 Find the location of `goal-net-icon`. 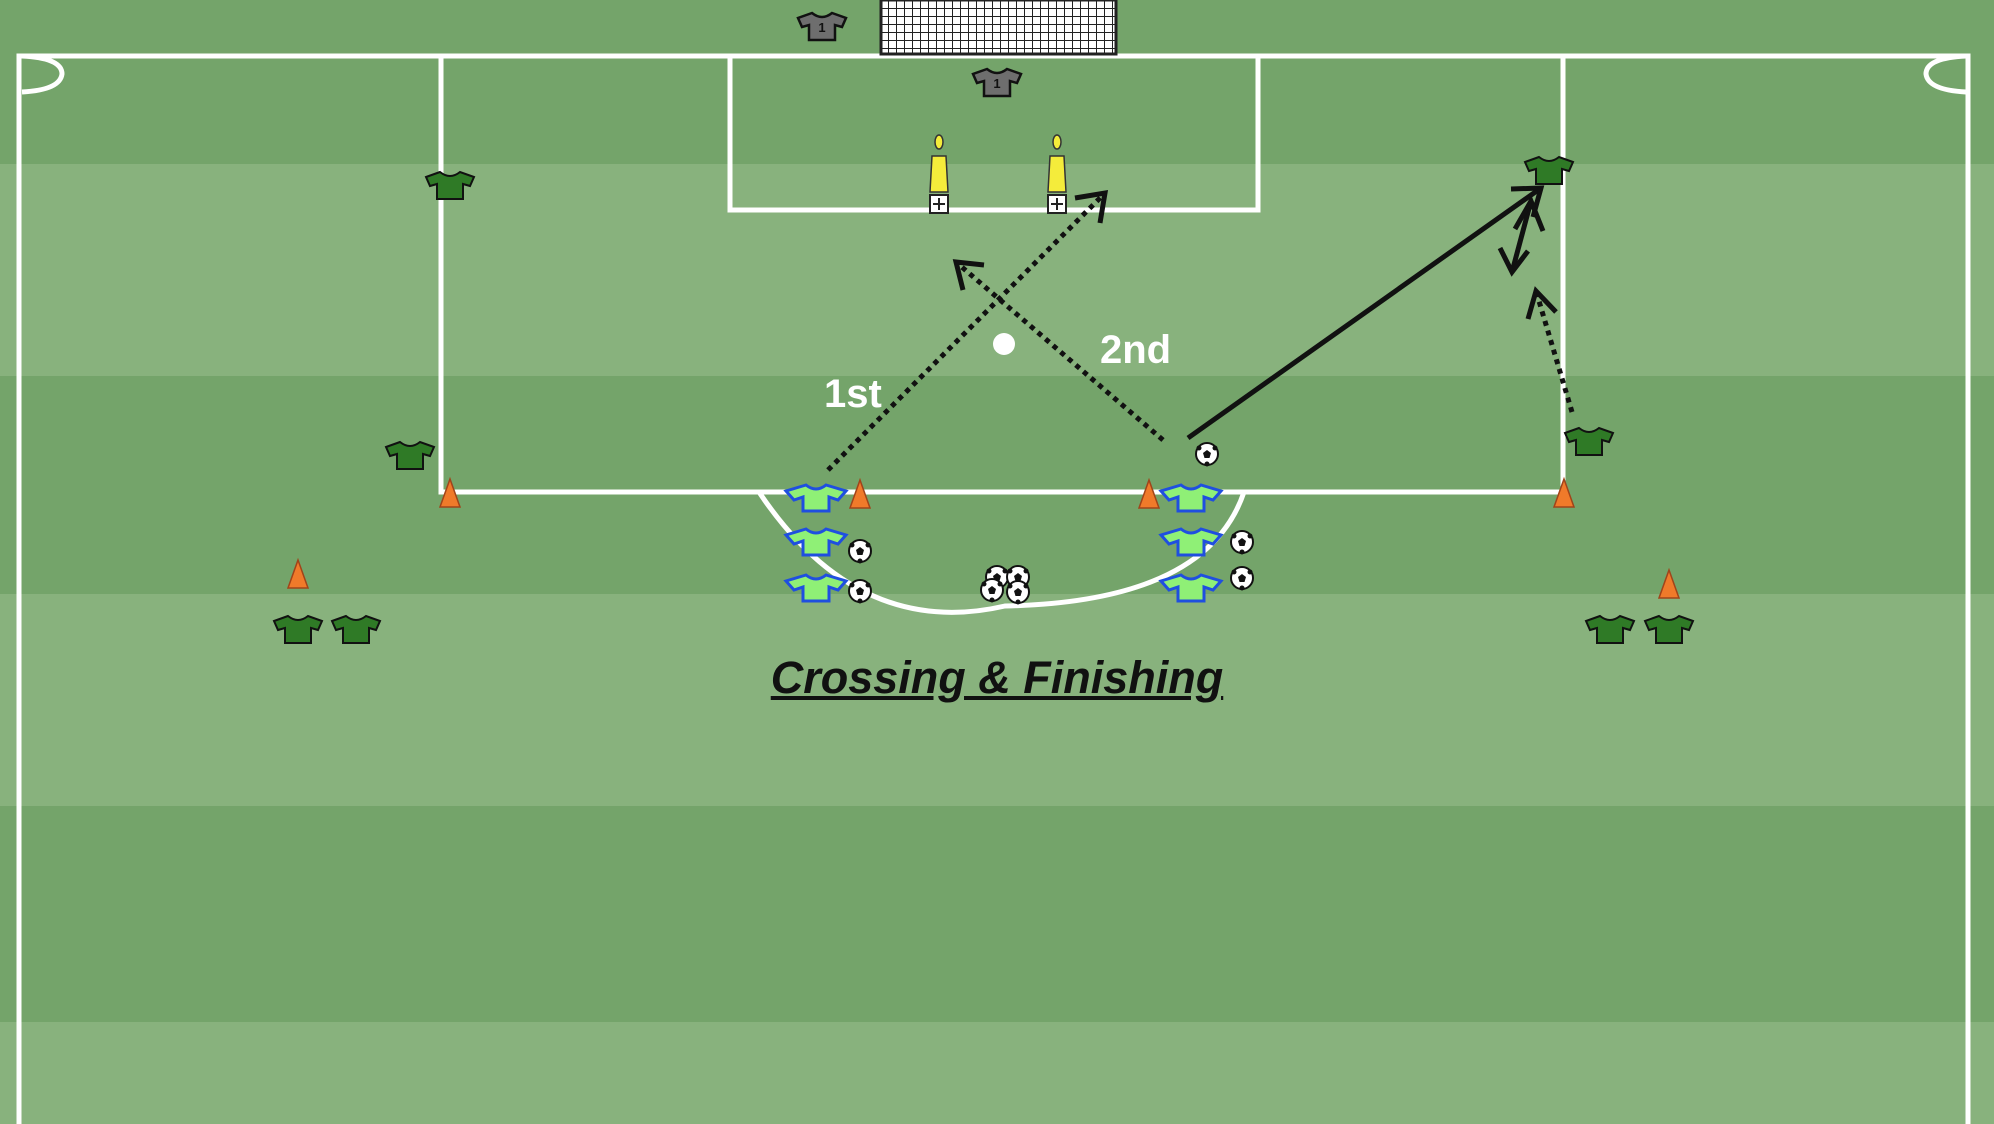

goal-net-icon is located at coordinates (998, 28).